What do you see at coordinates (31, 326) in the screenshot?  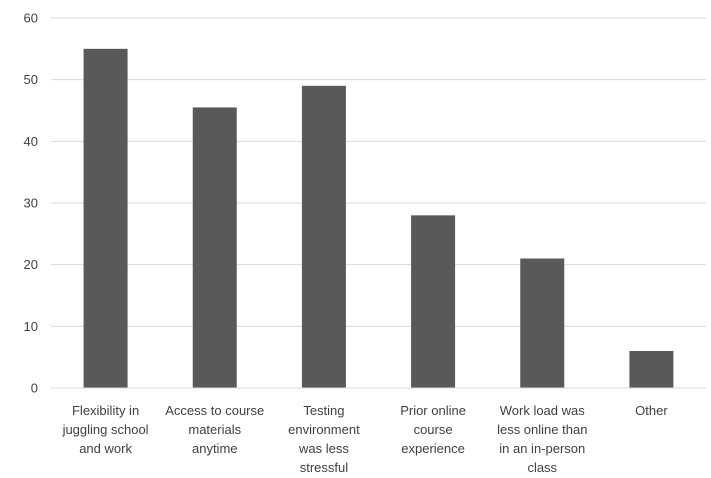 I see `y-tick-label: 10` at bounding box center [31, 326].